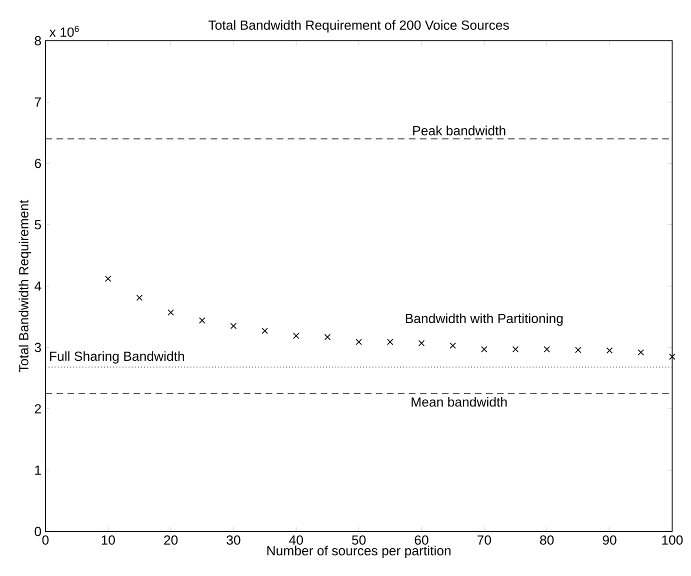  Describe the element at coordinates (459, 131) in the screenshot. I see `ref-line-label: Peak bandwidth` at that location.